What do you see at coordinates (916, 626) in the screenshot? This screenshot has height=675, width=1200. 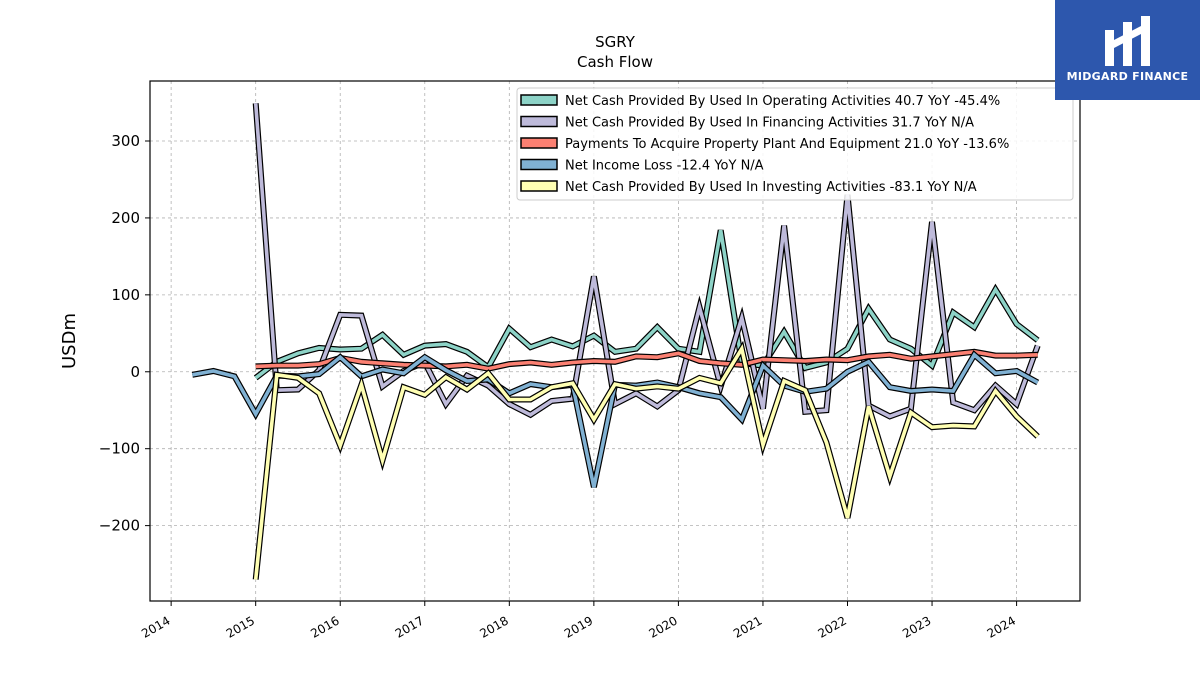 I see `x-tick-label: 2023` at bounding box center [916, 626].